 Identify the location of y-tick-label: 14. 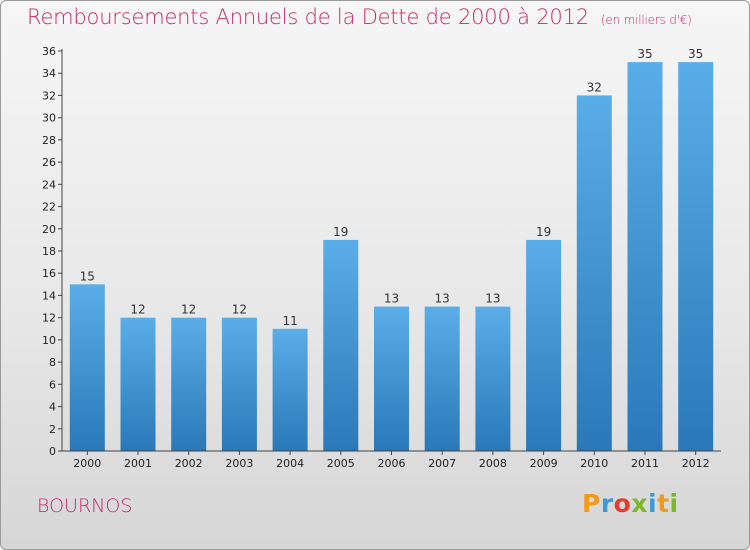
(49, 295).